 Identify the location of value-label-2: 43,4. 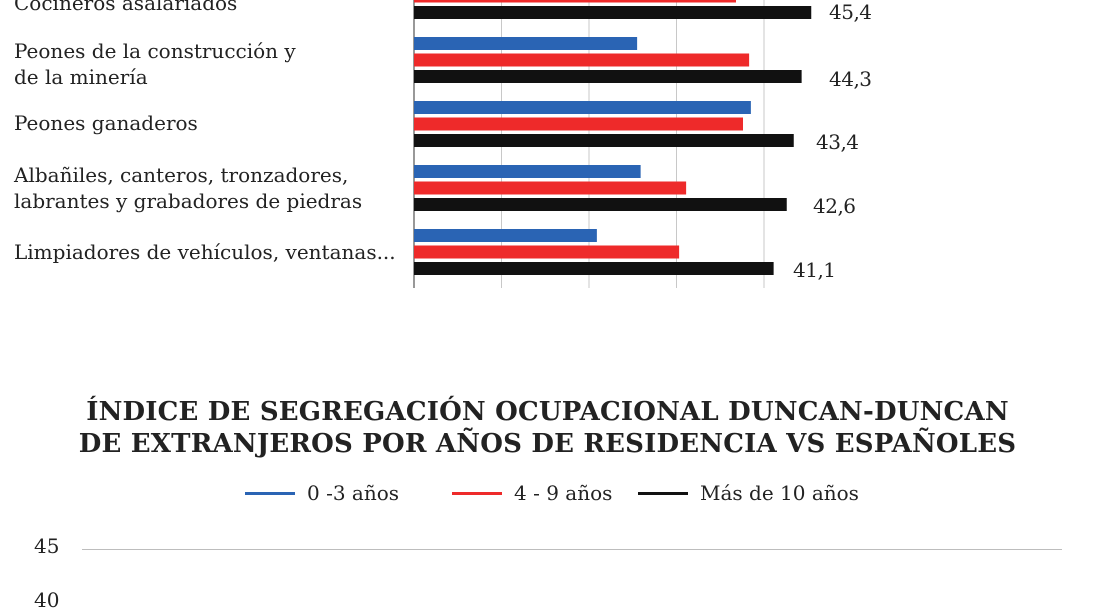
(837, 142).